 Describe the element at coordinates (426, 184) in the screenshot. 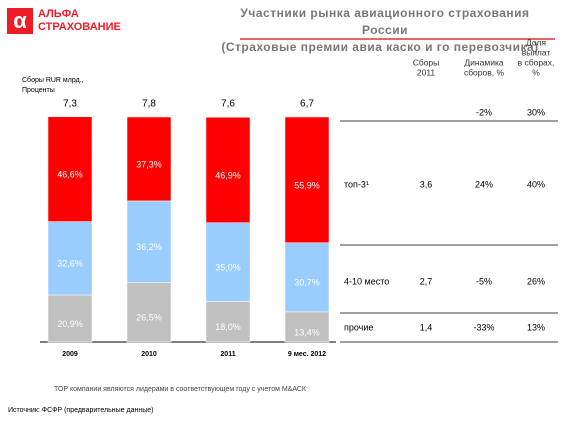

I see `table-cell: 3,6` at that location.